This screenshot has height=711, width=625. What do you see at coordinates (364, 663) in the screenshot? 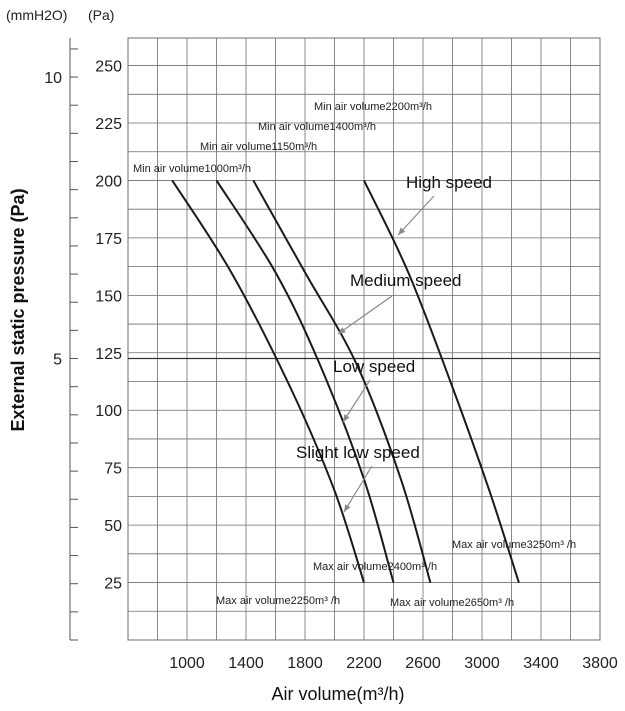
I see `x-tick-label: 2200` at bounding box center [364, 663].